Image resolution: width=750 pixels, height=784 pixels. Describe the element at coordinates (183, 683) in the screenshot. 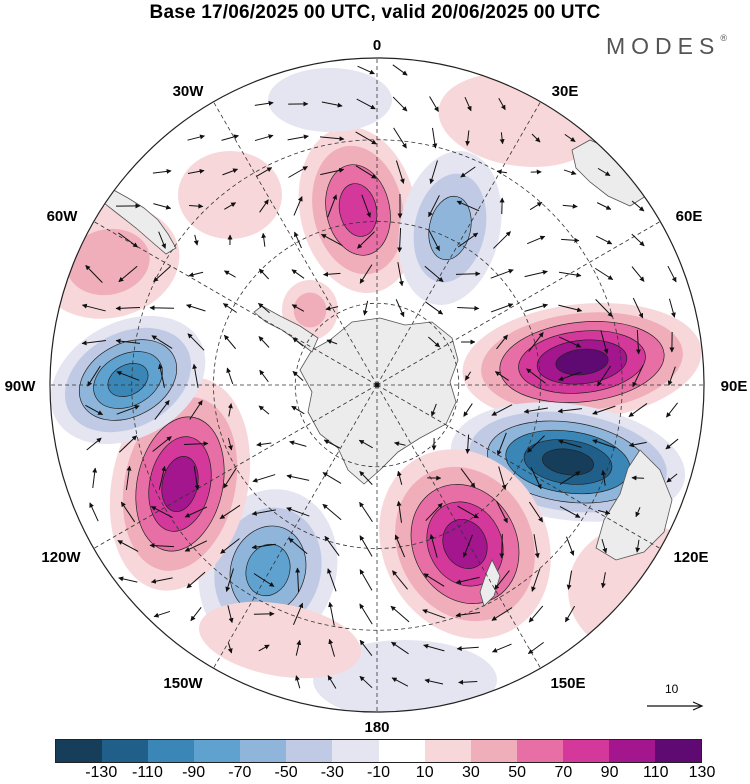

I see `longitude-label-150w: 150W` at that location.